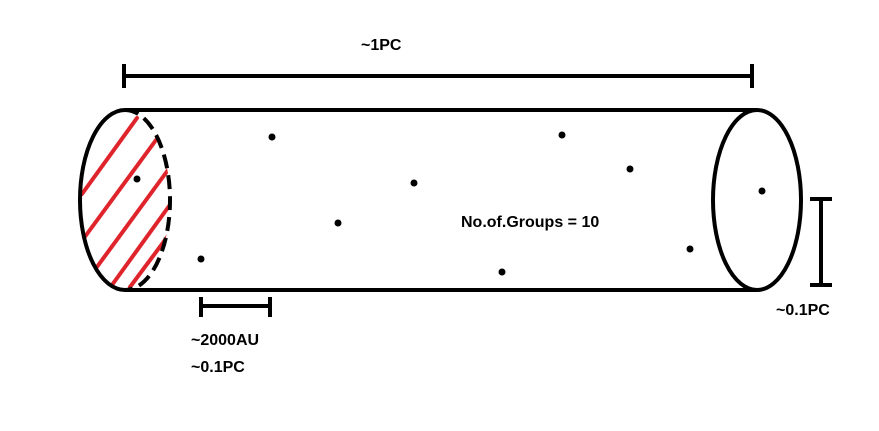 Image resolution: width=879 pixels, height=431 pixels. I want to click on groups-label: No.of.Groups = 10, so click(530, 222).